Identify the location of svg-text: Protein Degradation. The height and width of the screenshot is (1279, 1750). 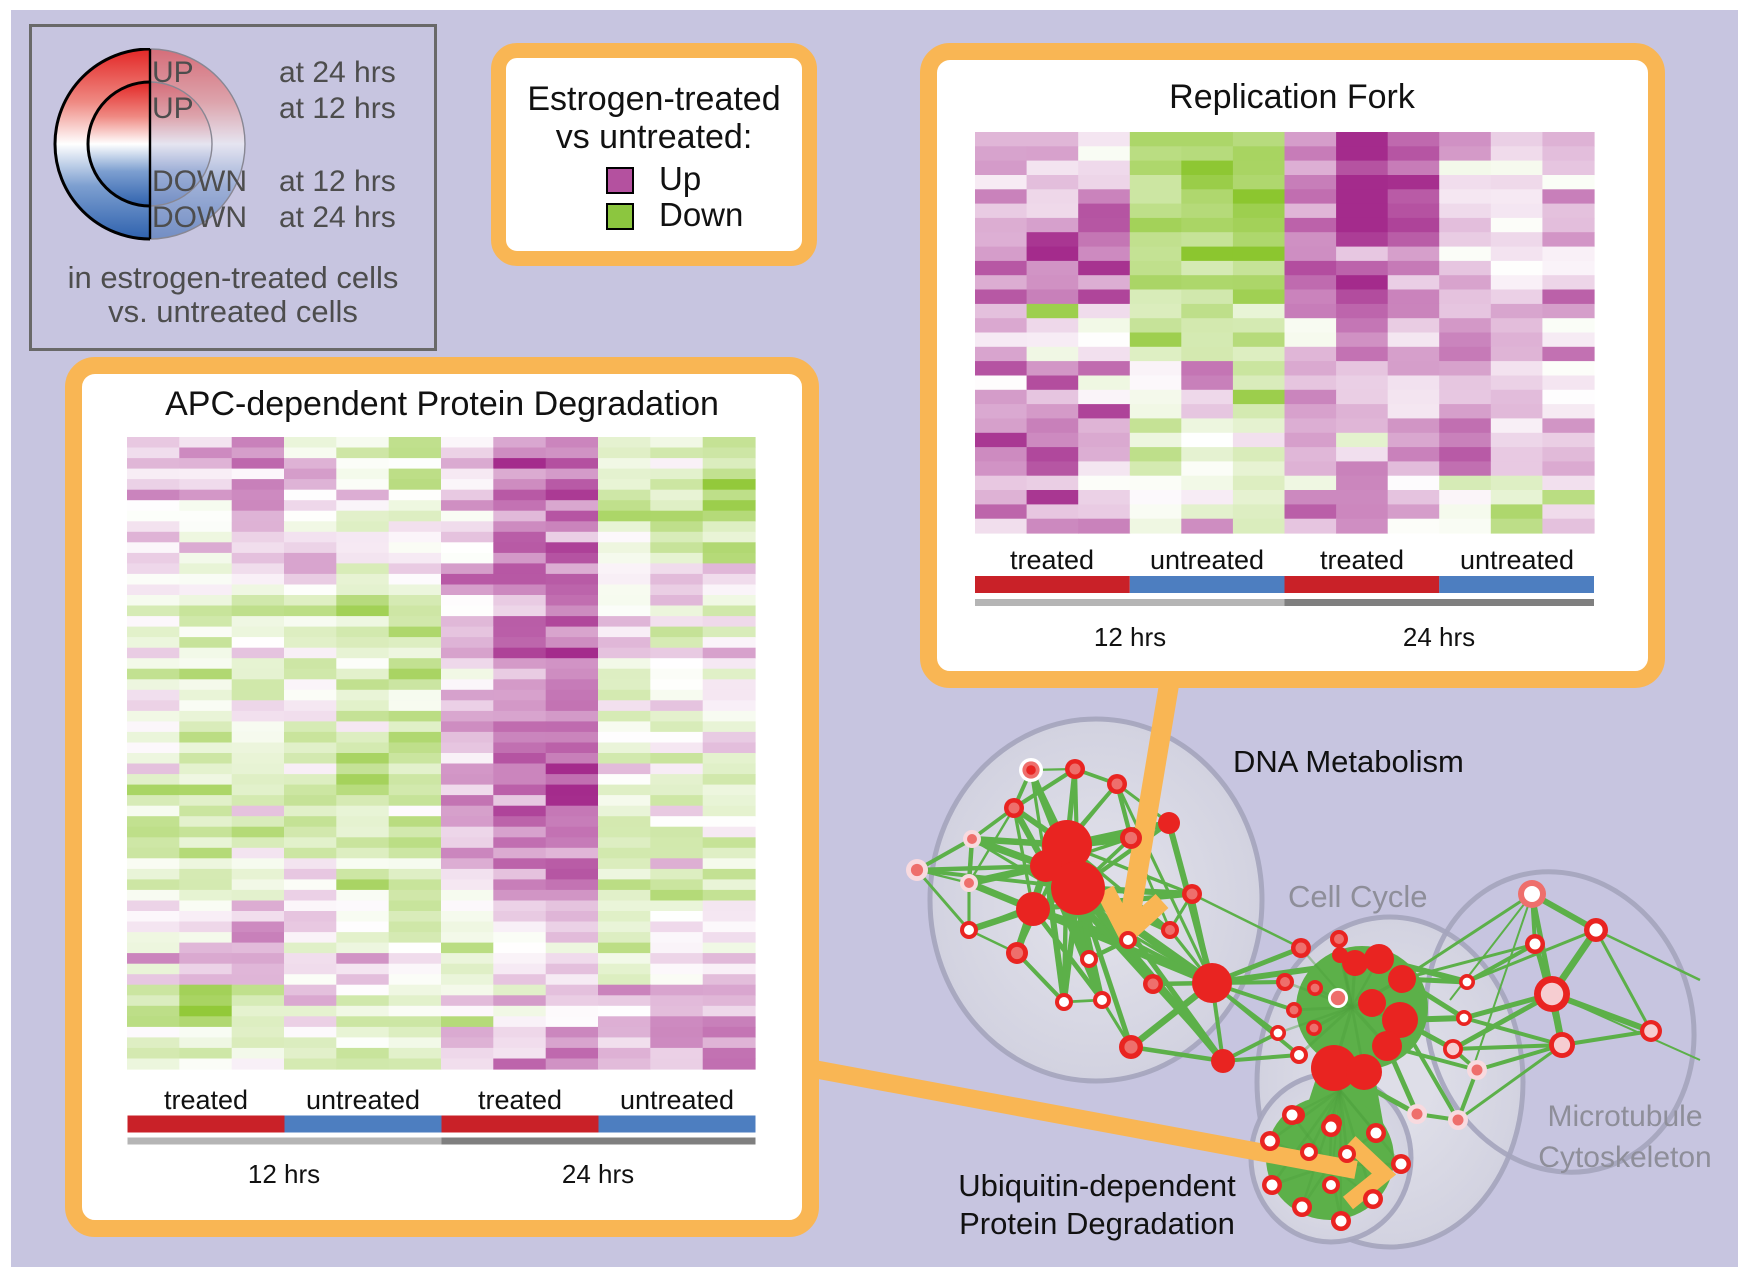
(1097, 1223).